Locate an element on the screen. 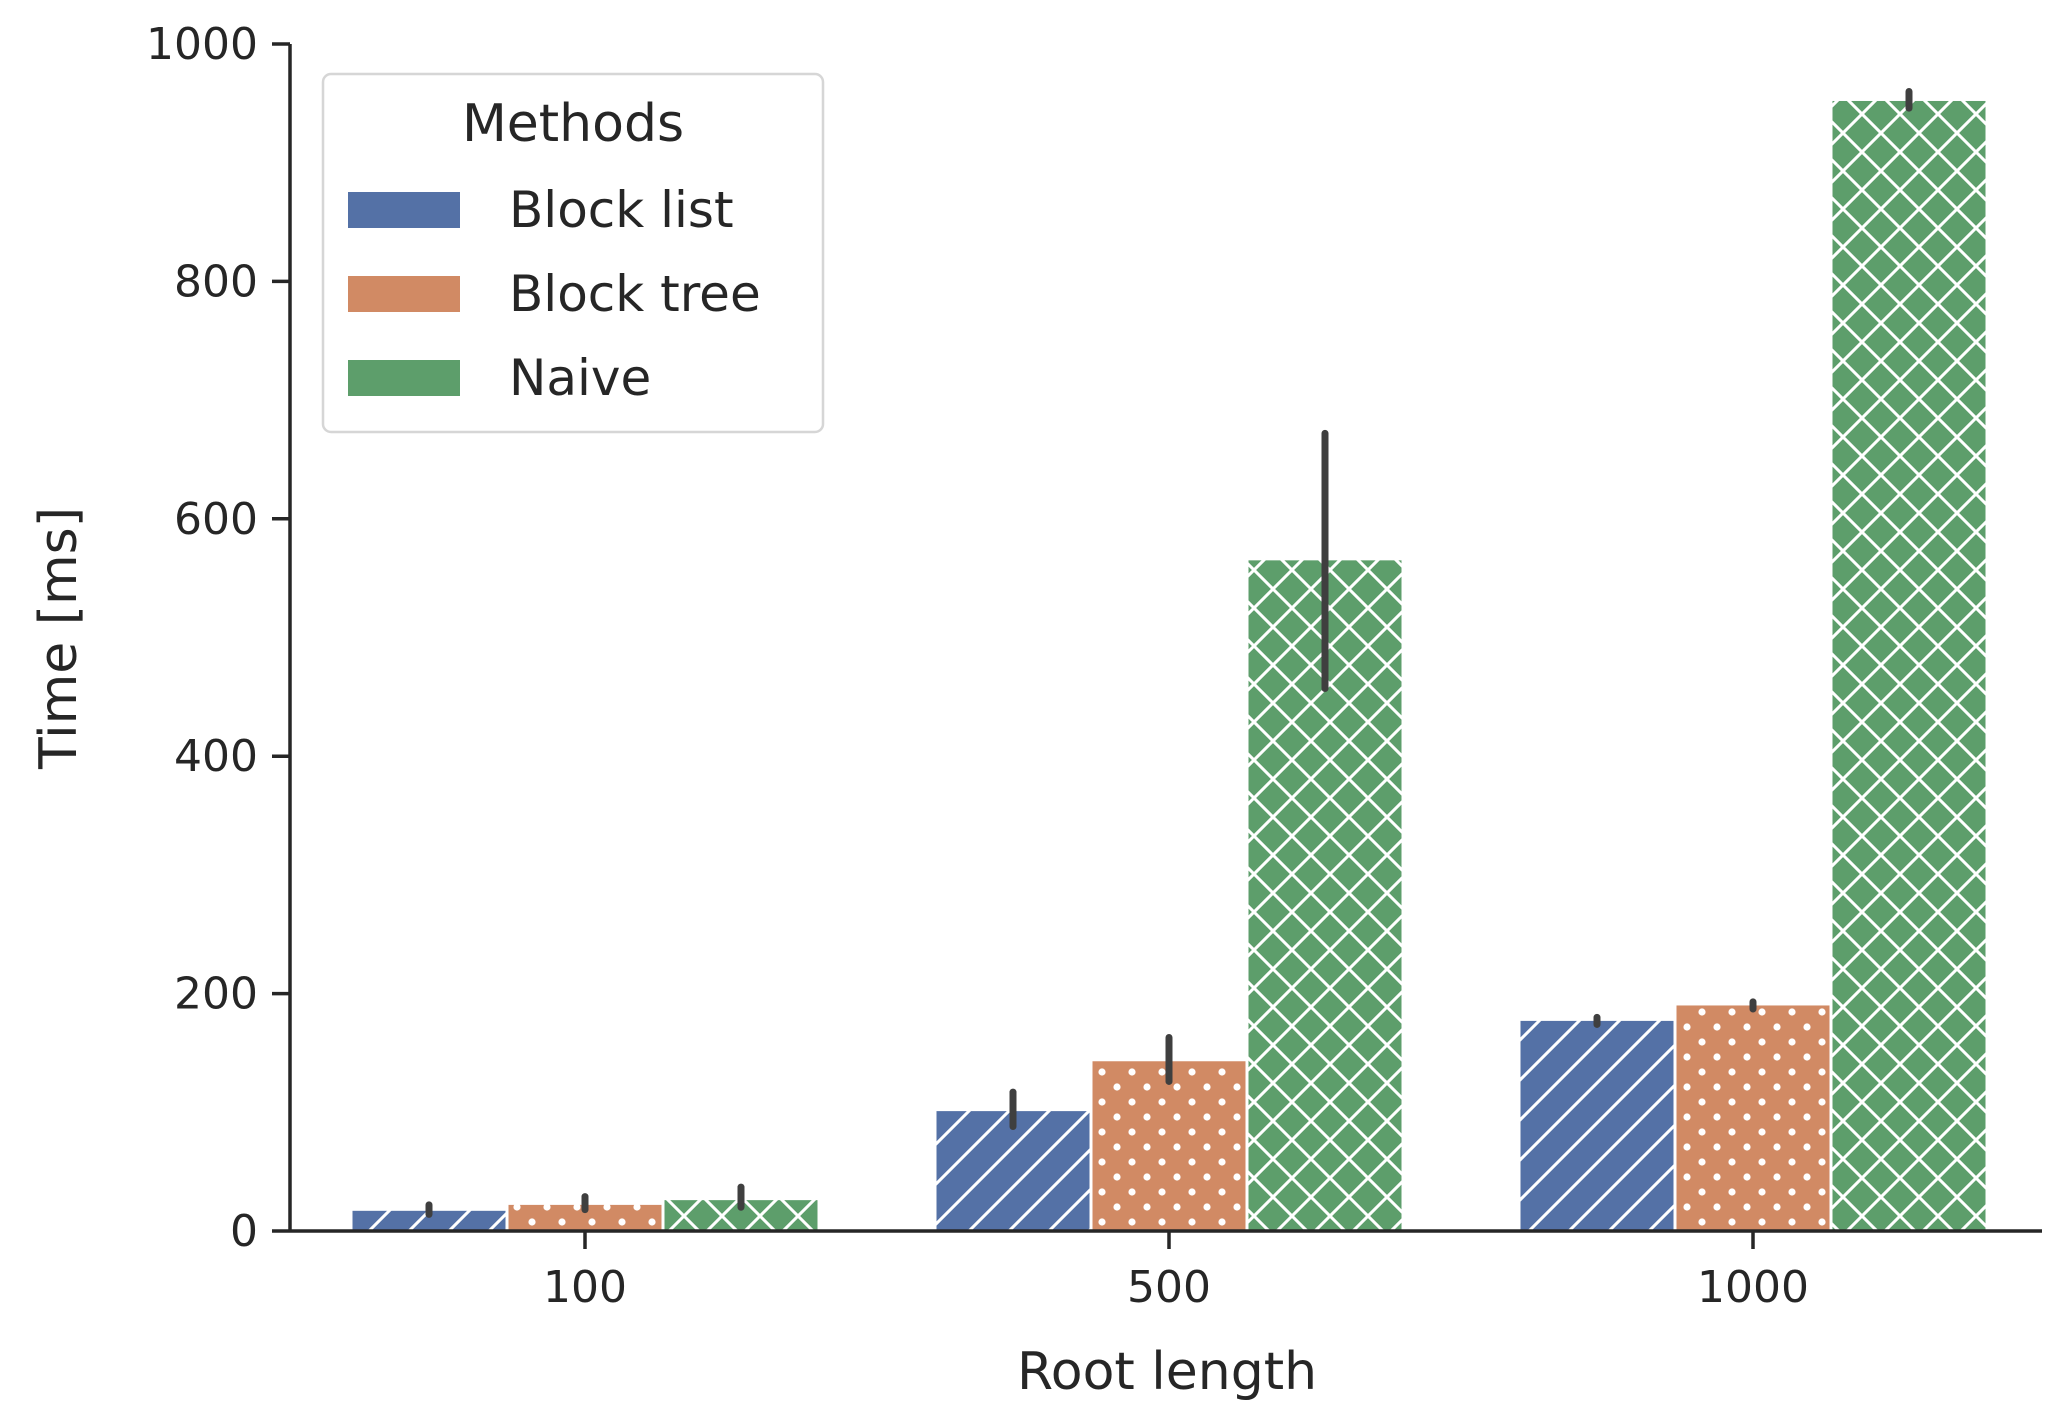 This screenshot has height=1421, width=2055. x-tick-label: 1000 is located at coordinates (1753, 1287).